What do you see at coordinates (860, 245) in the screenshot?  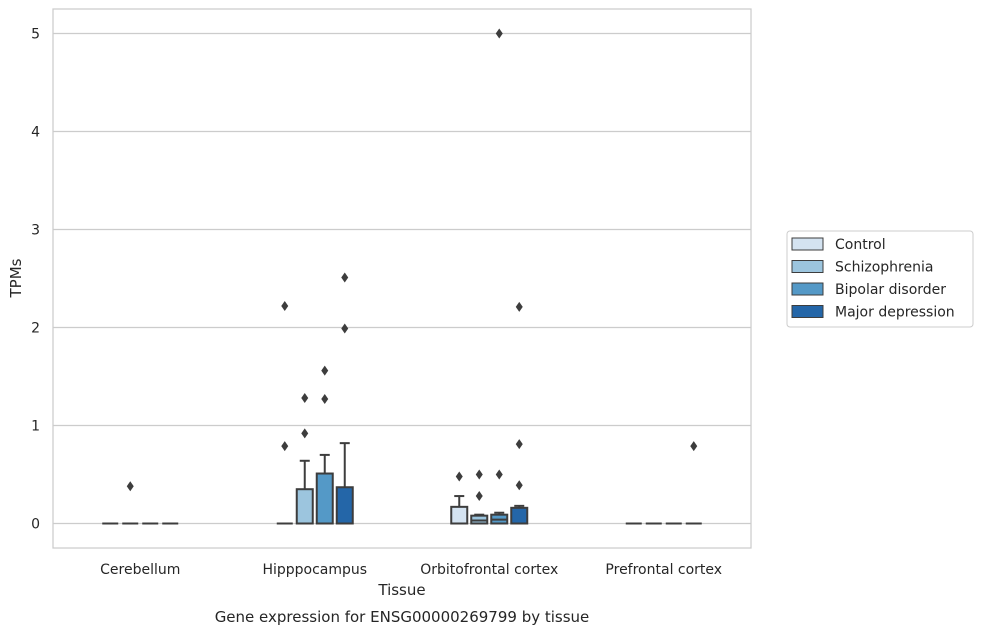 I see `legend-label: Control` at bounding box center [860, 245].